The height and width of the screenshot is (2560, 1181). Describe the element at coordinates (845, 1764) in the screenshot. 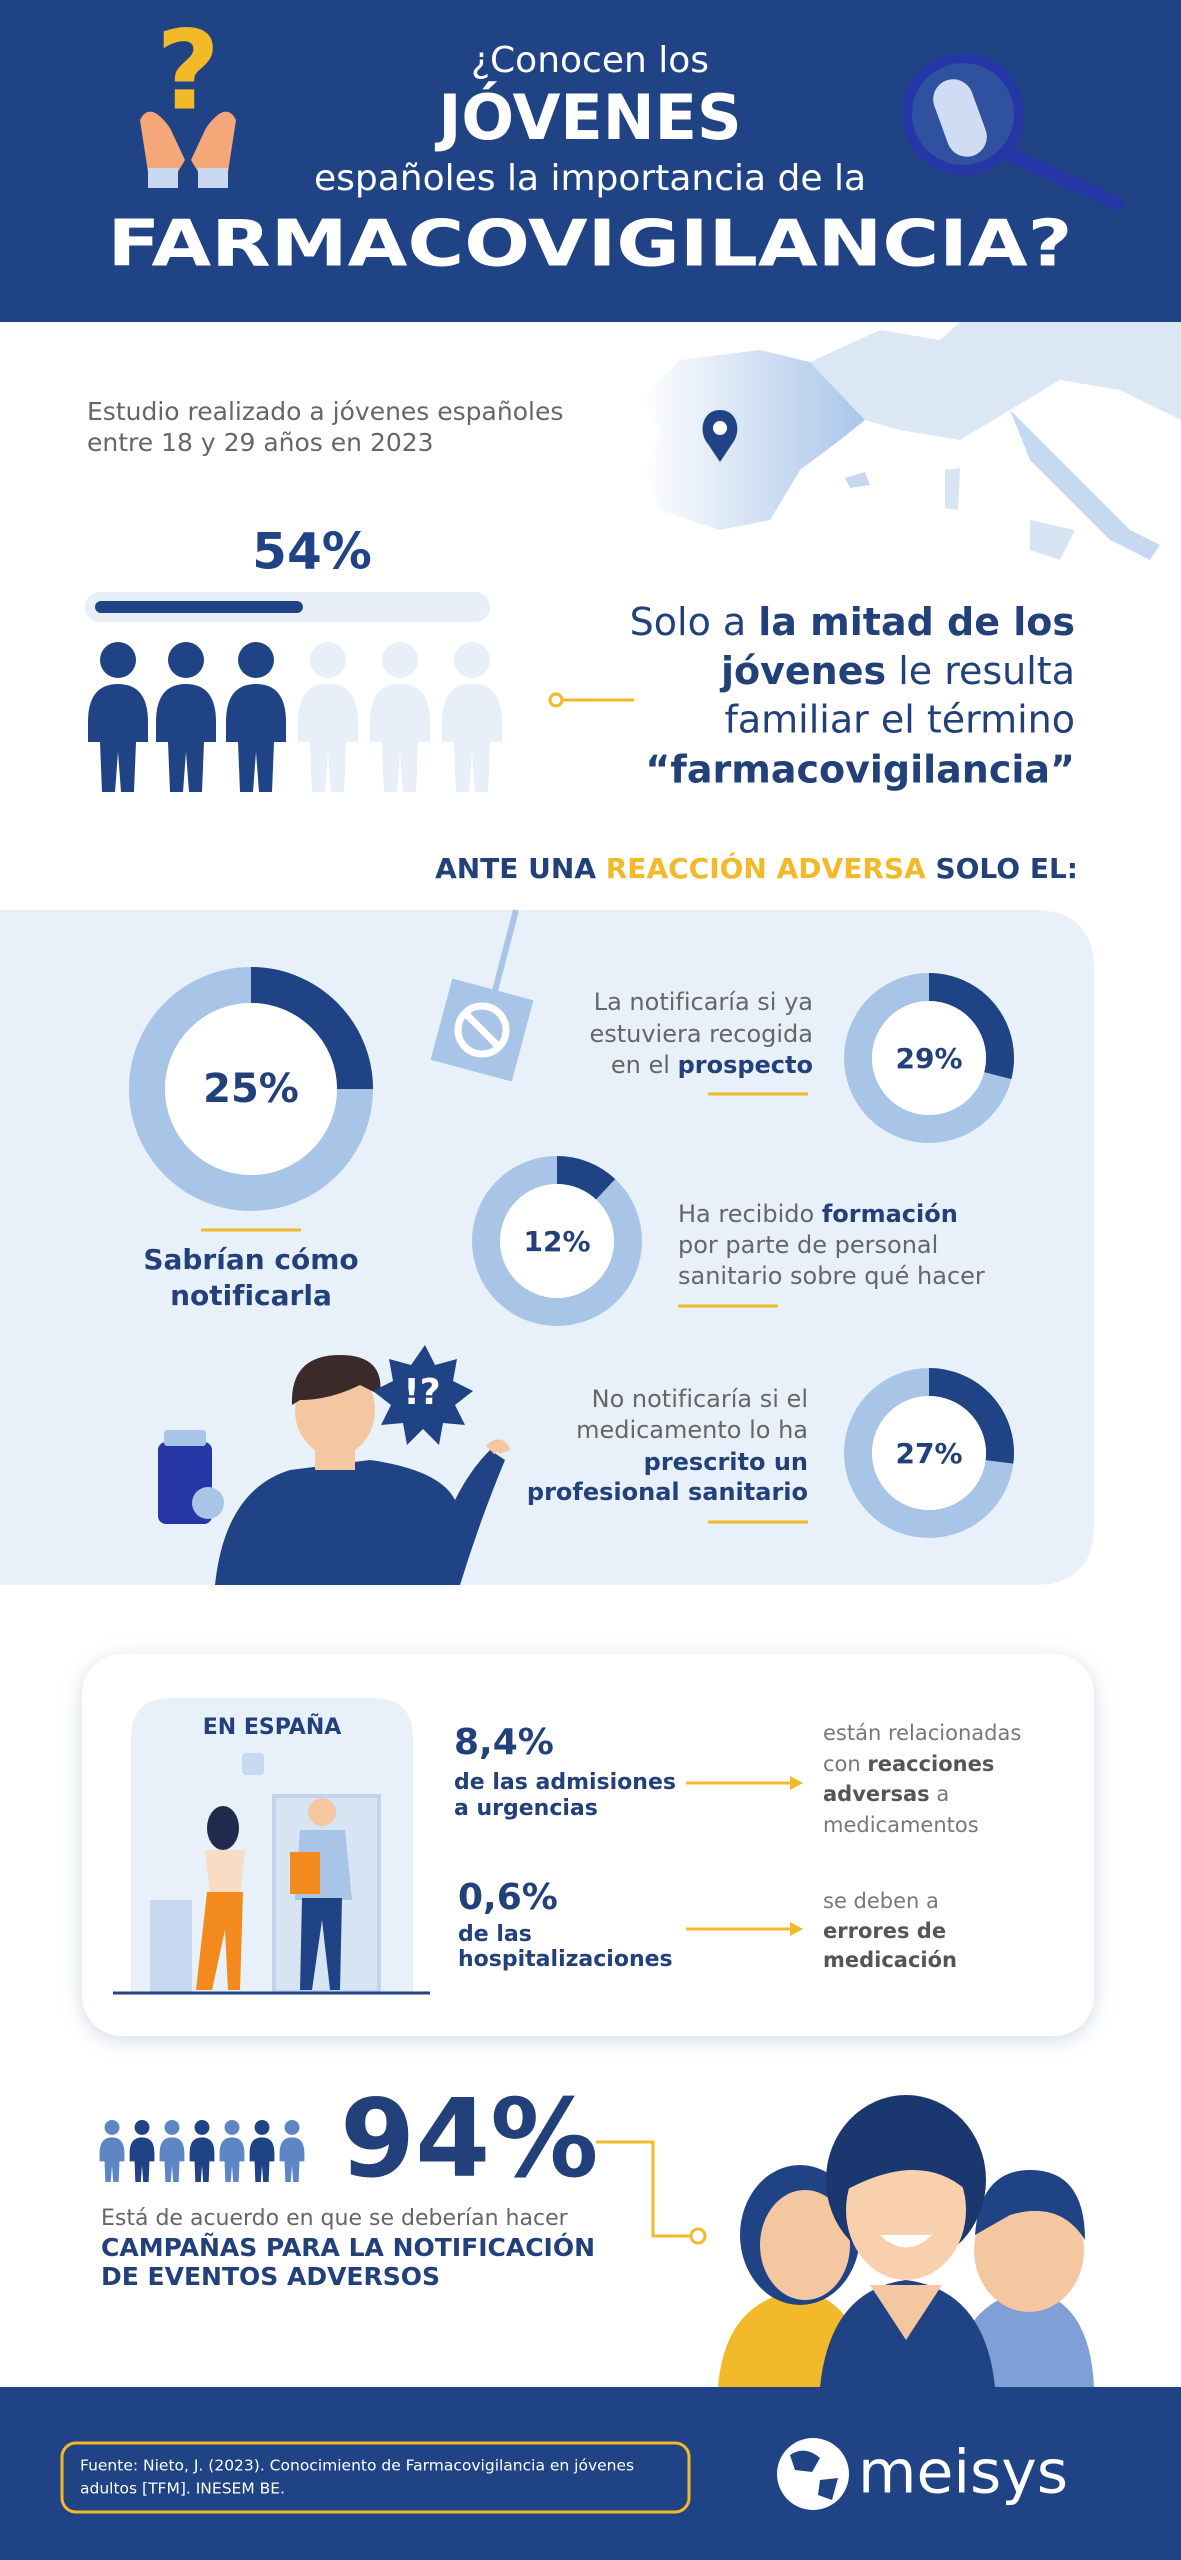

I see `text: con` at that location.